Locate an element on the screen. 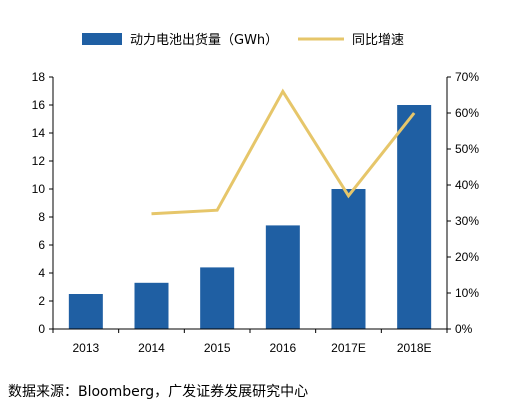  x-tick-label: 2013 is located at coordinates (85, 348).